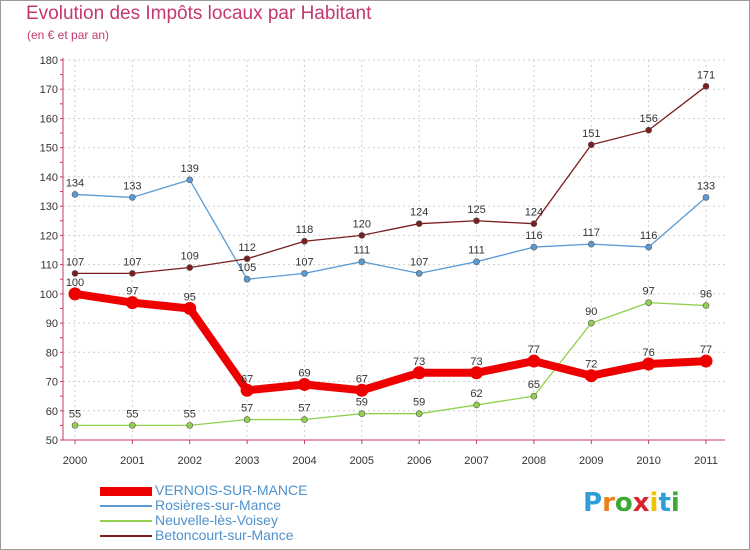  I want to click on data-label: 171, so click(706, 75).